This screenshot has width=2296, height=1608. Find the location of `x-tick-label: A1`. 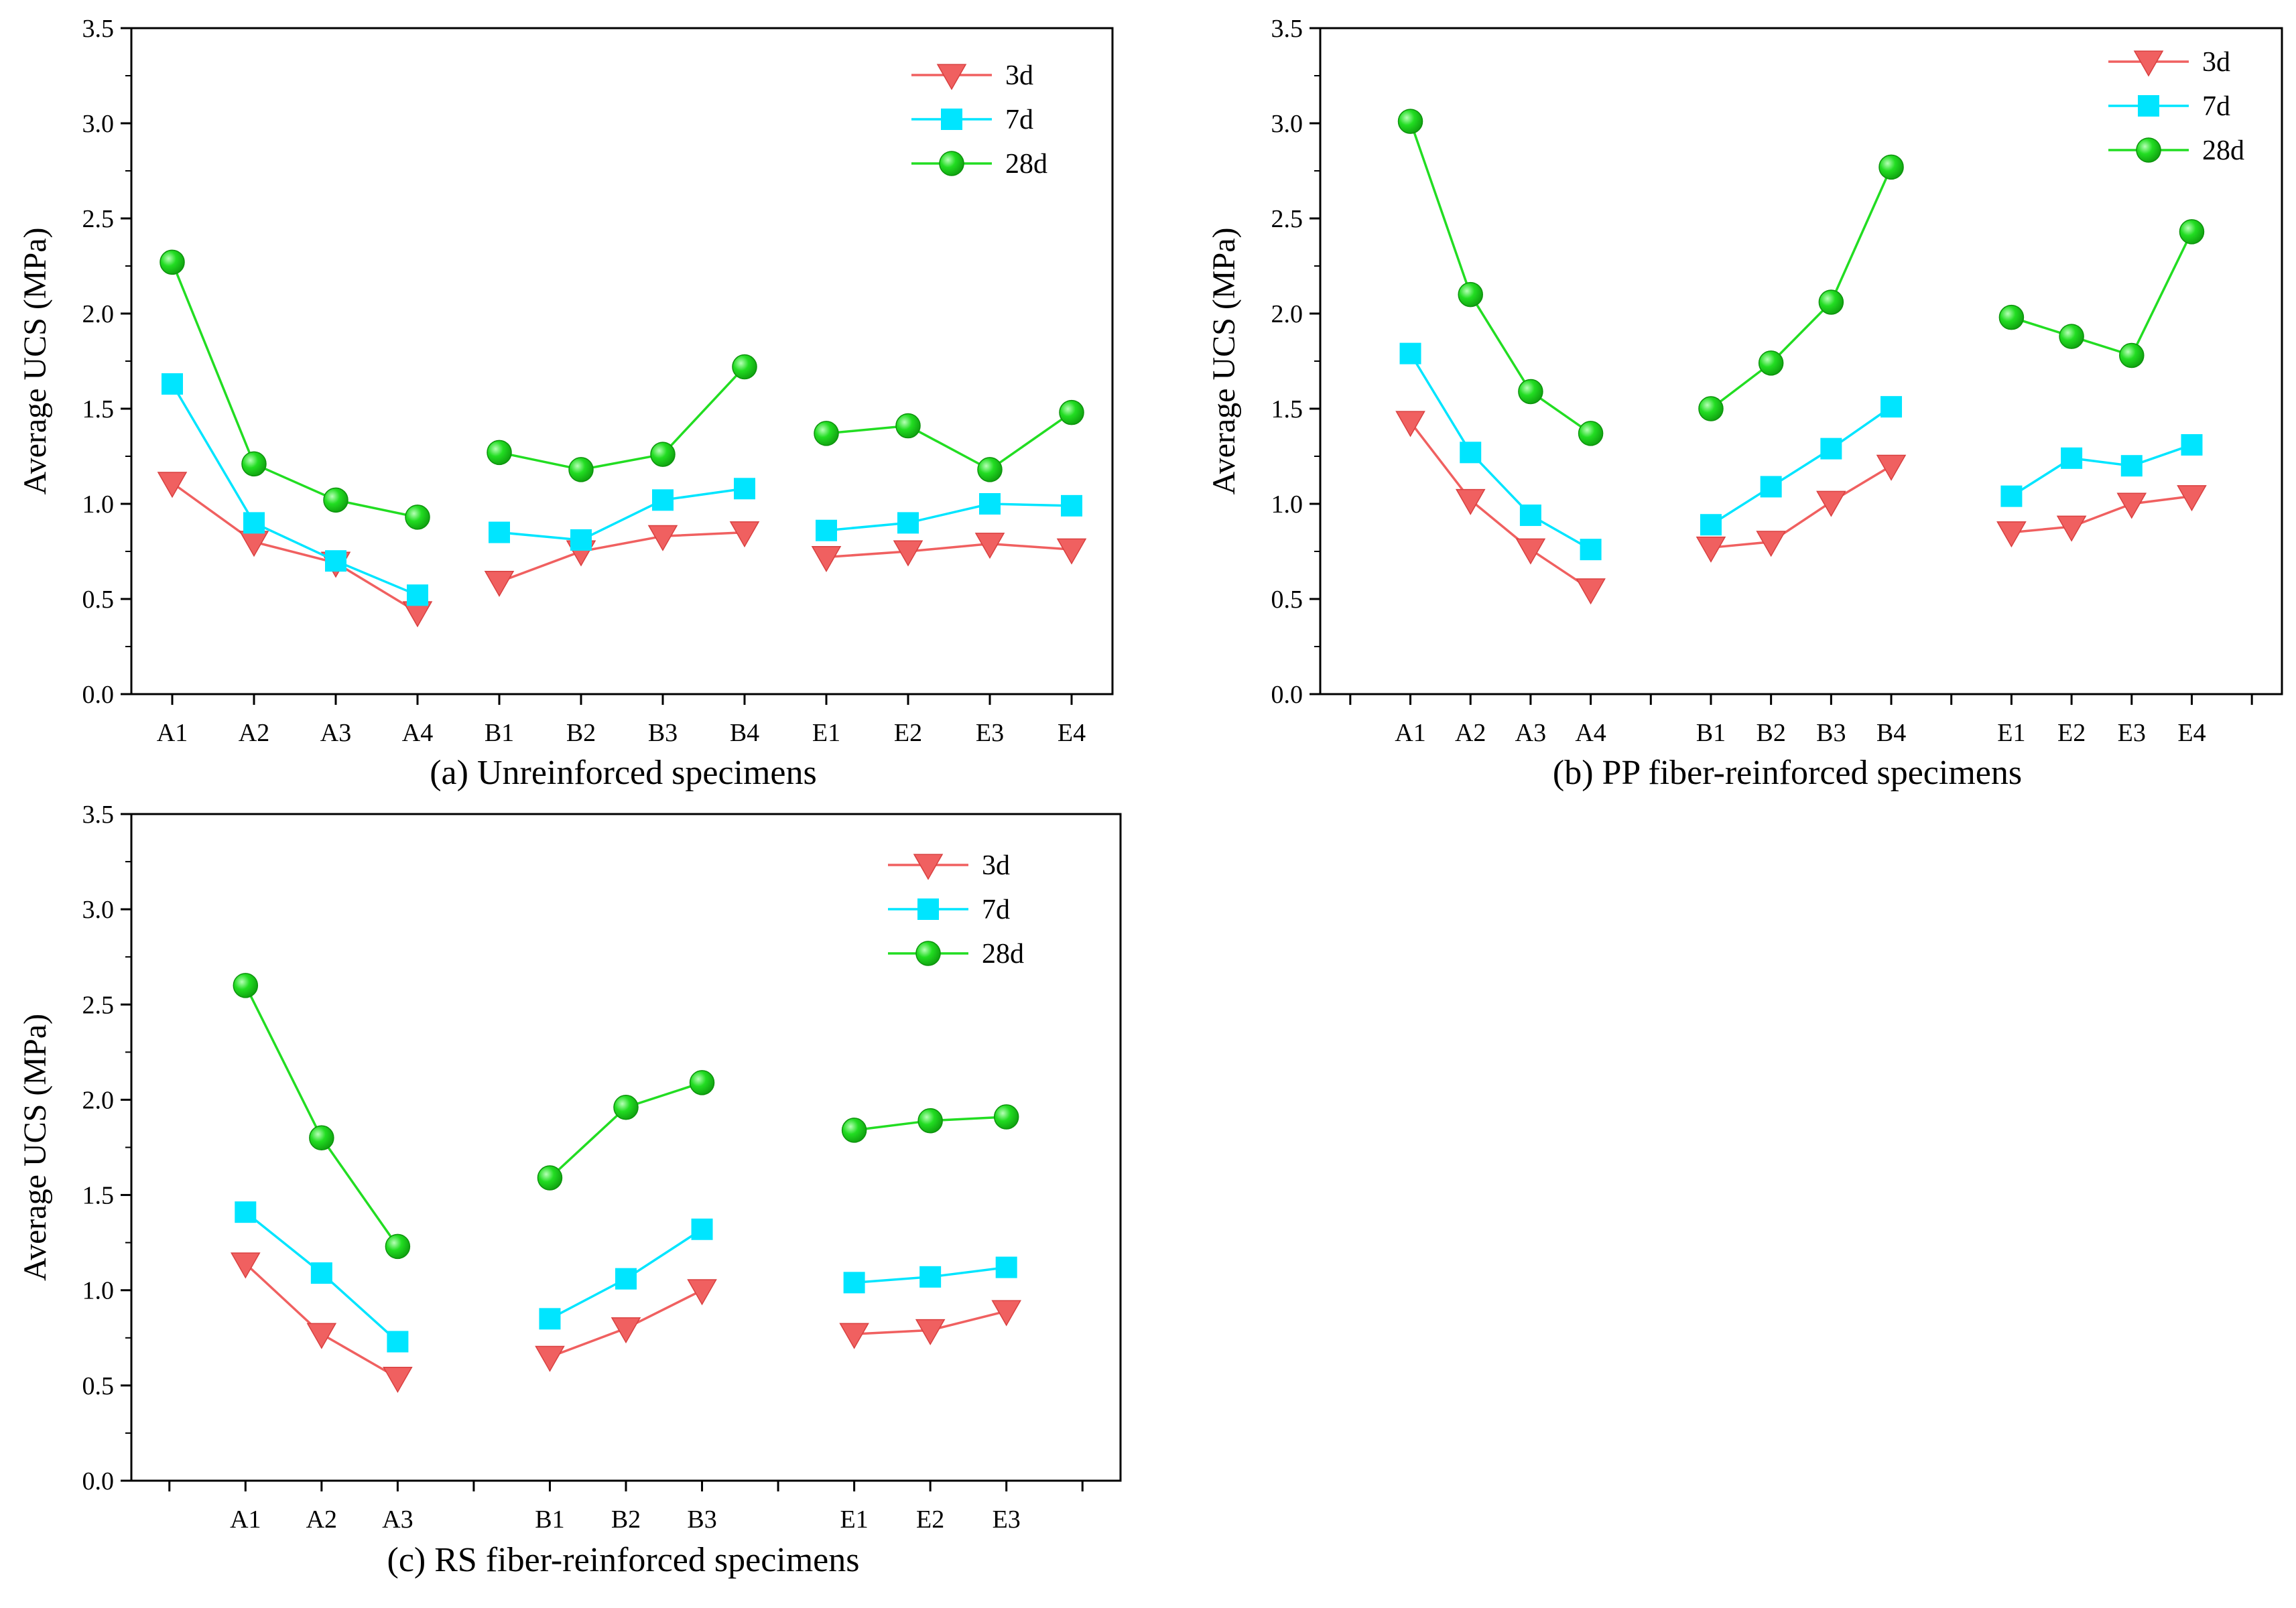

x-tick-label: A1 is located at coordinates (245, 1519).